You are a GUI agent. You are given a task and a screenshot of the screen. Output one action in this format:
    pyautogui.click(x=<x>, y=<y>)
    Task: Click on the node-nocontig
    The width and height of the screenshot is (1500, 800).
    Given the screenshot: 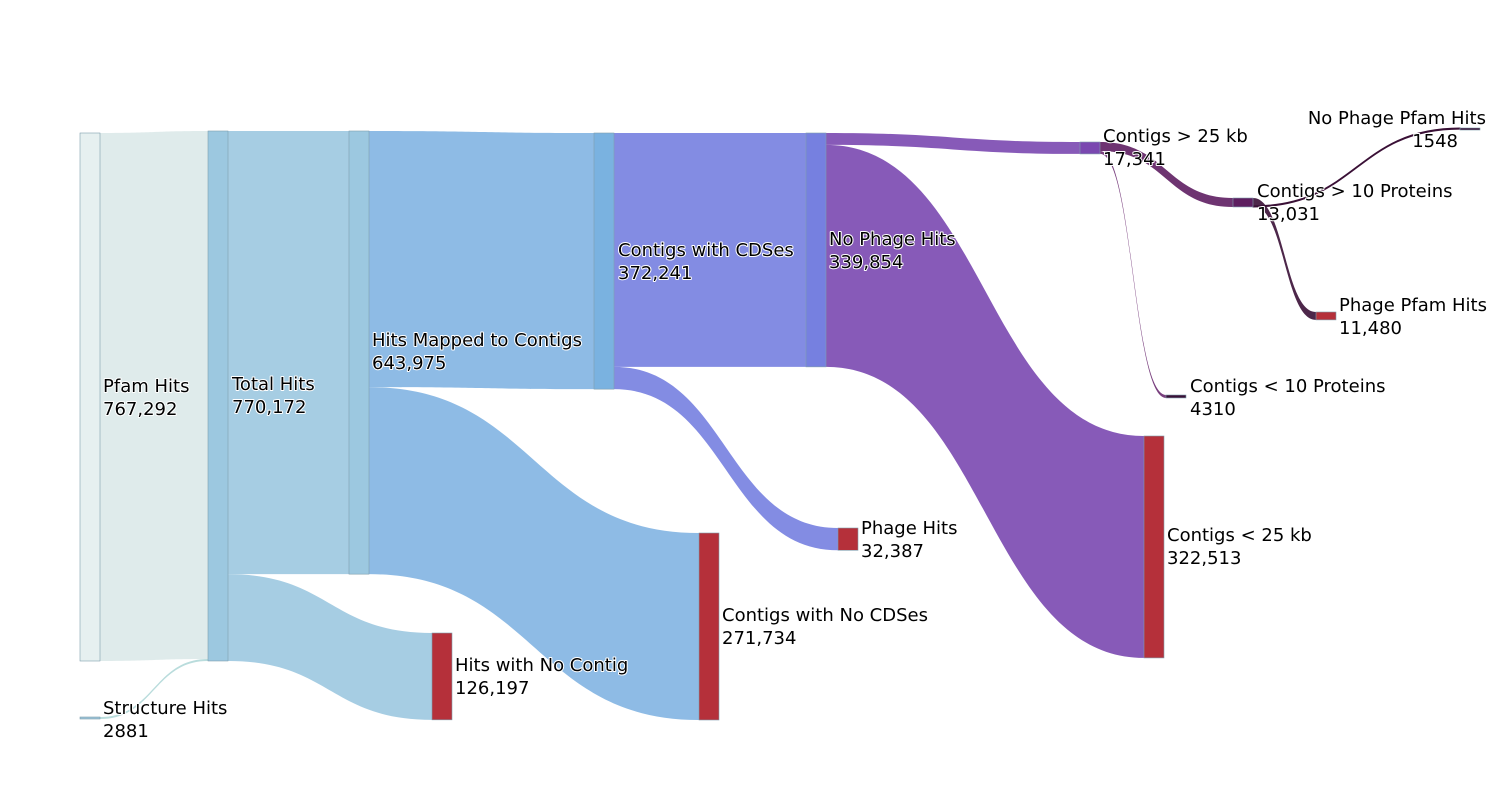 What is the action you would take?
    pyautogui.click(x=442, y=676)
    